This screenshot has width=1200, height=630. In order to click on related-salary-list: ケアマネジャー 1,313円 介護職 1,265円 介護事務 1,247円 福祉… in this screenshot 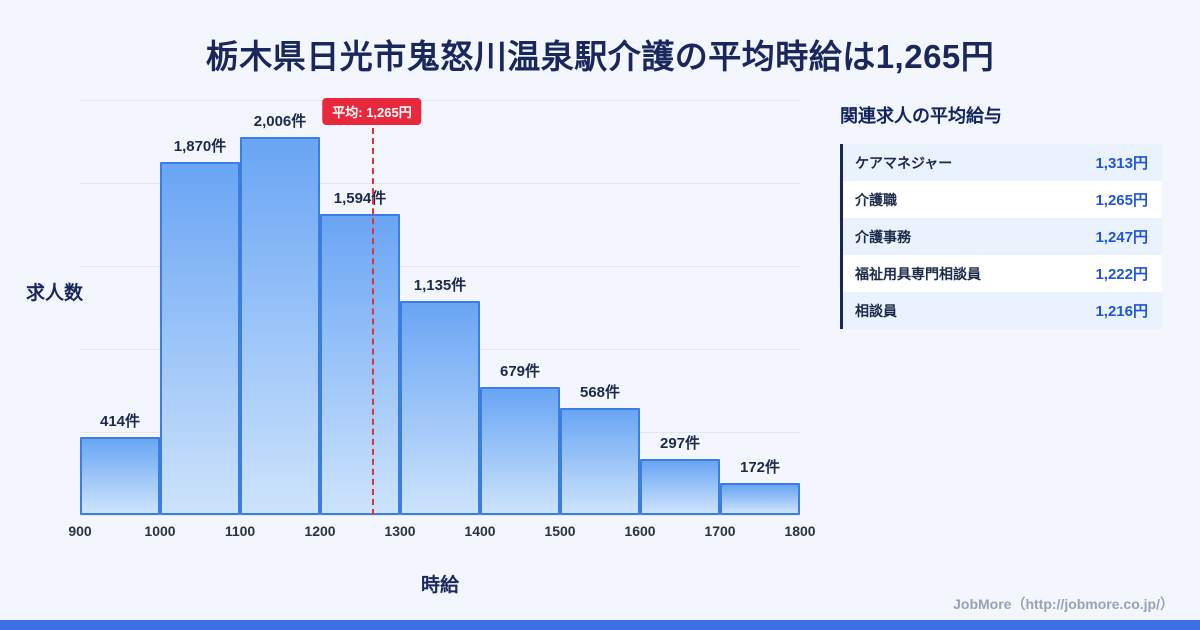, I will do `click(1001, 236)`.